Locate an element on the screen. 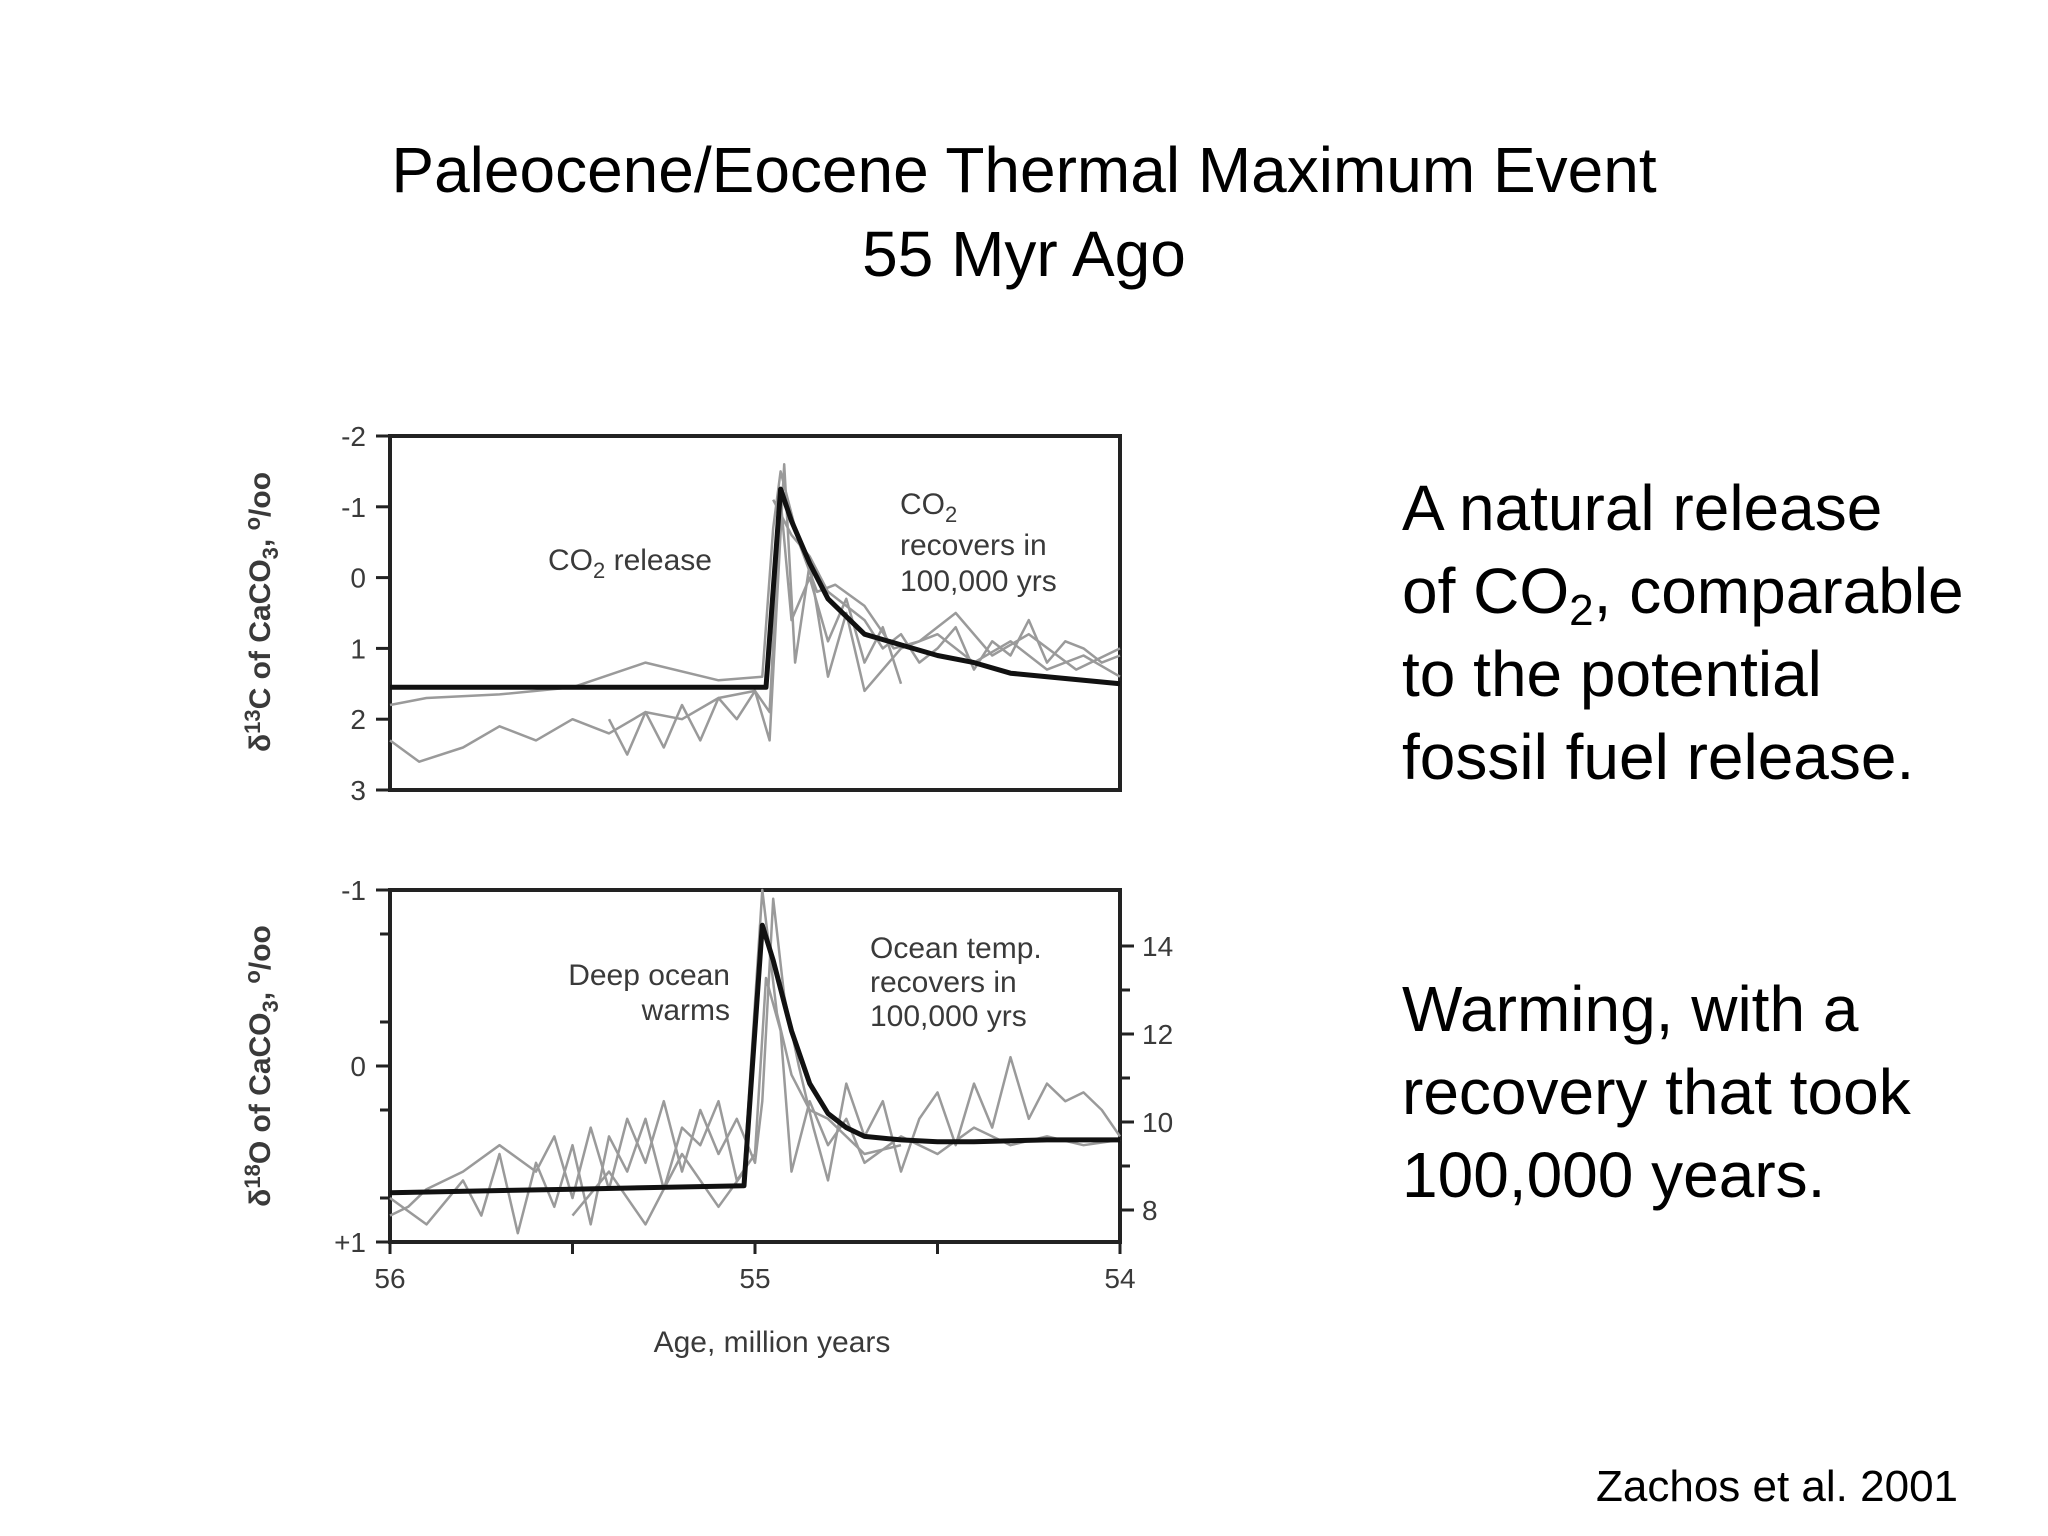 This screenshot has width=2048, height=1536. desc1-line-3: to the potential is located at coordinates (1612, 674).